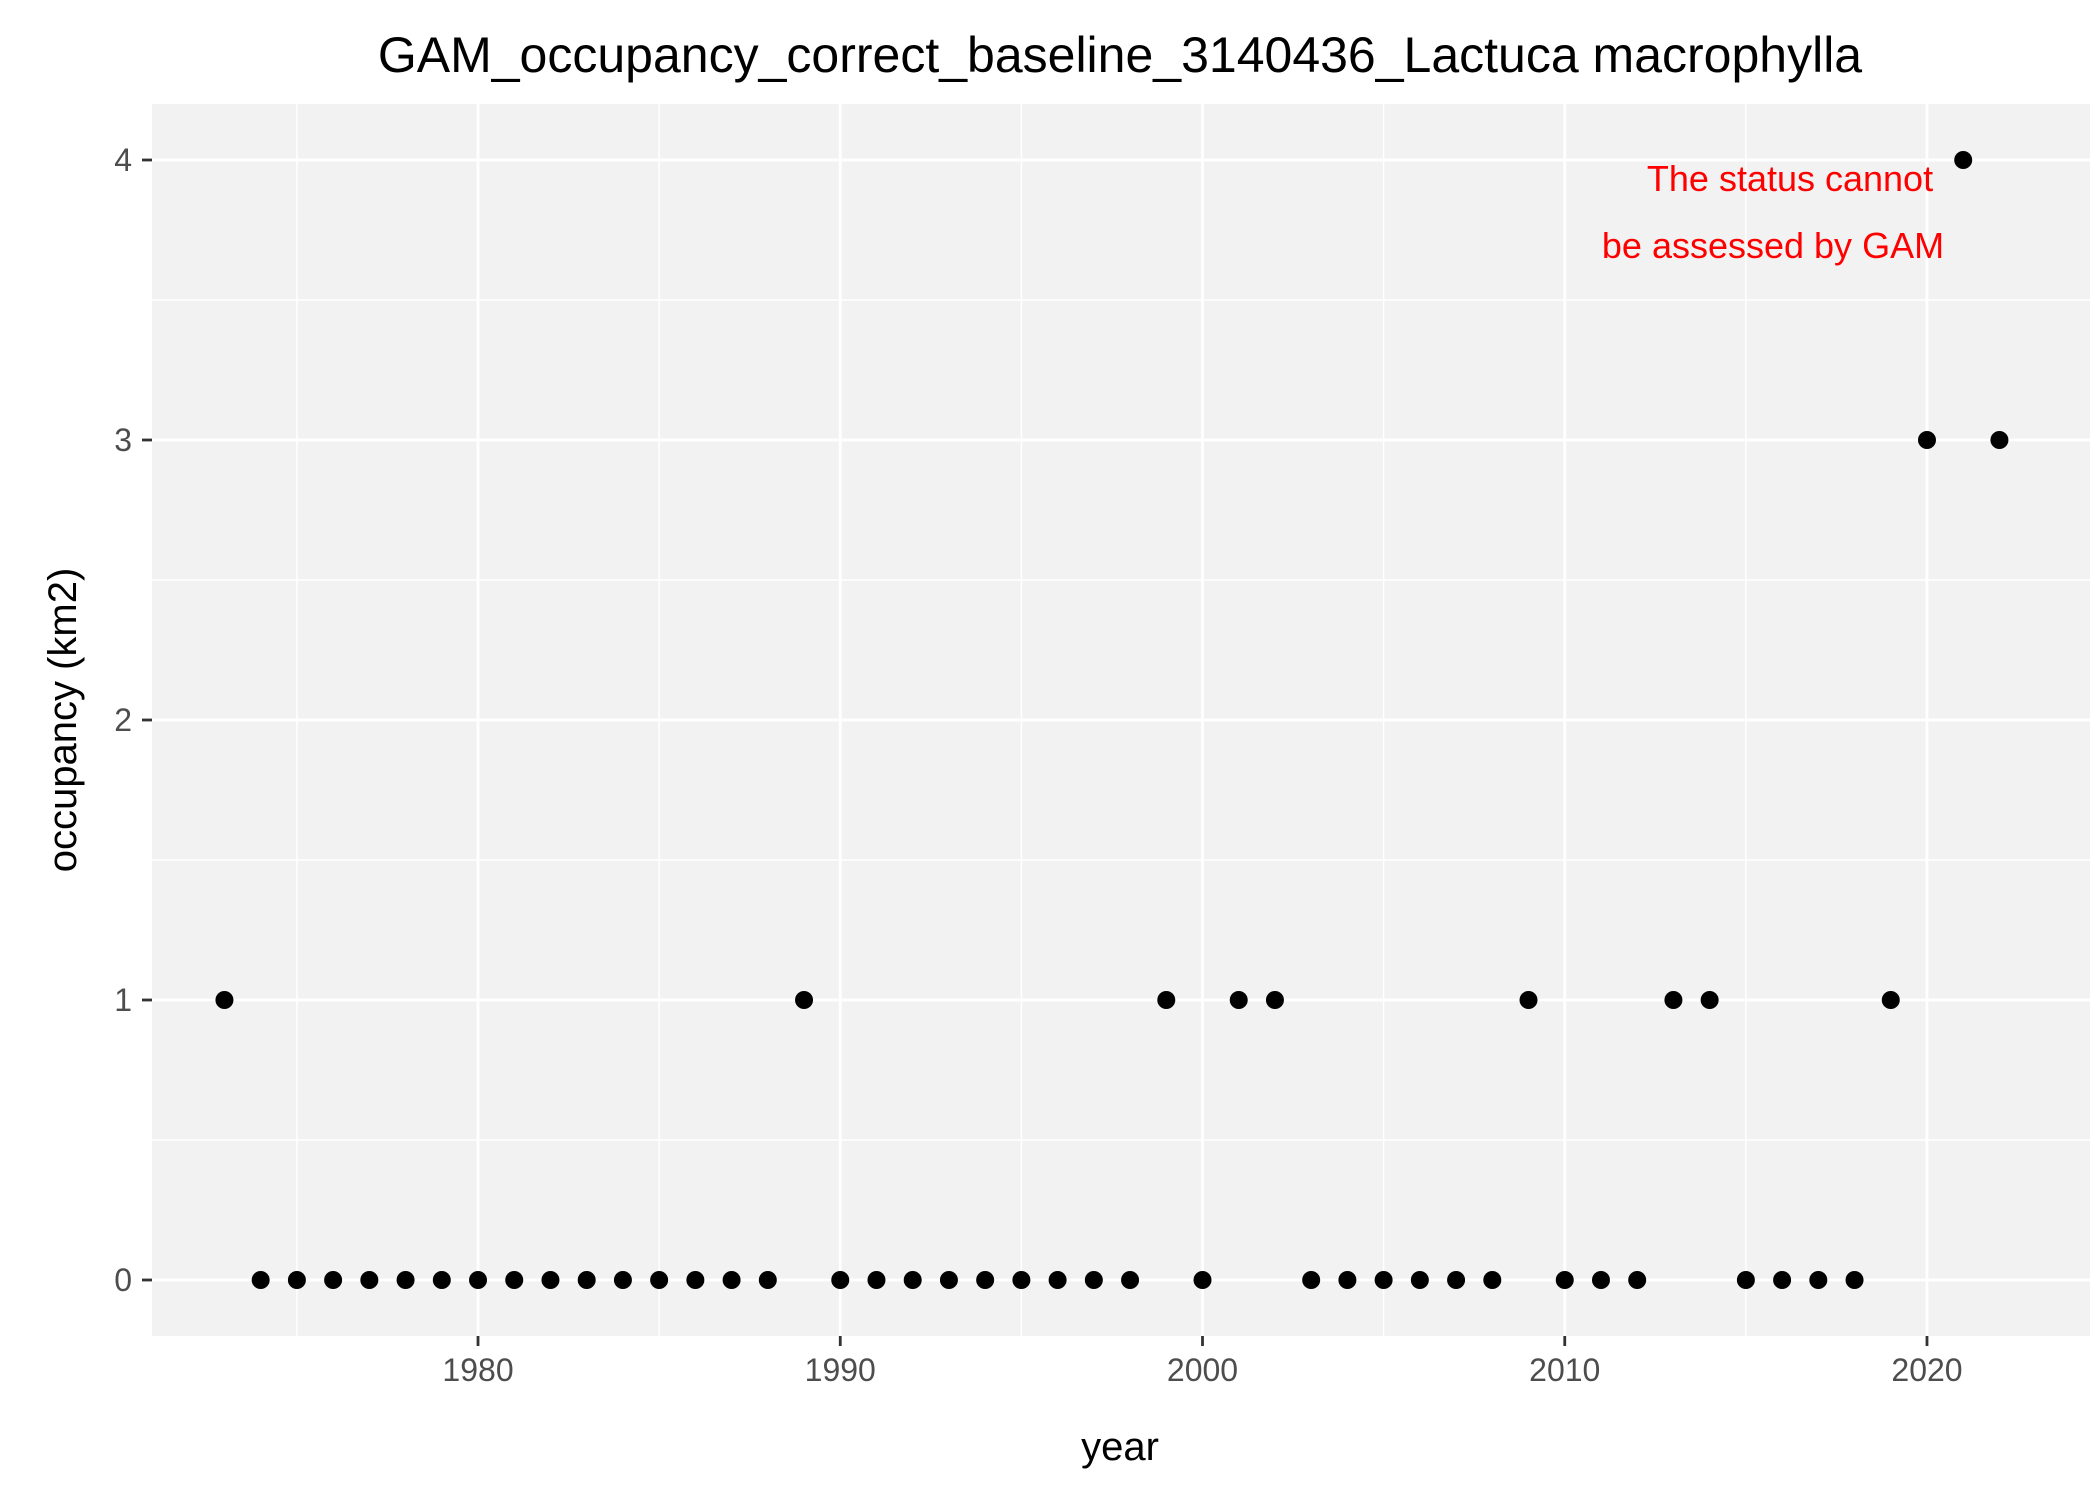 The height and width of the screenshot is (1499, 2100). Describe the element at coordinates (1926, 1370) in the screenshot. I see `x-tick-label: 2020` at that location.